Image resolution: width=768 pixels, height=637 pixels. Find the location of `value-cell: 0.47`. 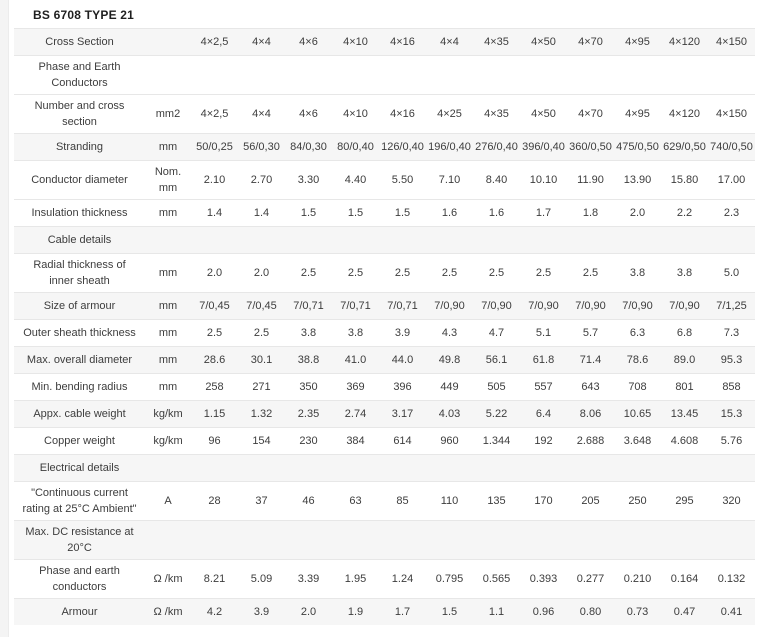

value-cell: 0.47 is located at coordinates (684, 612).